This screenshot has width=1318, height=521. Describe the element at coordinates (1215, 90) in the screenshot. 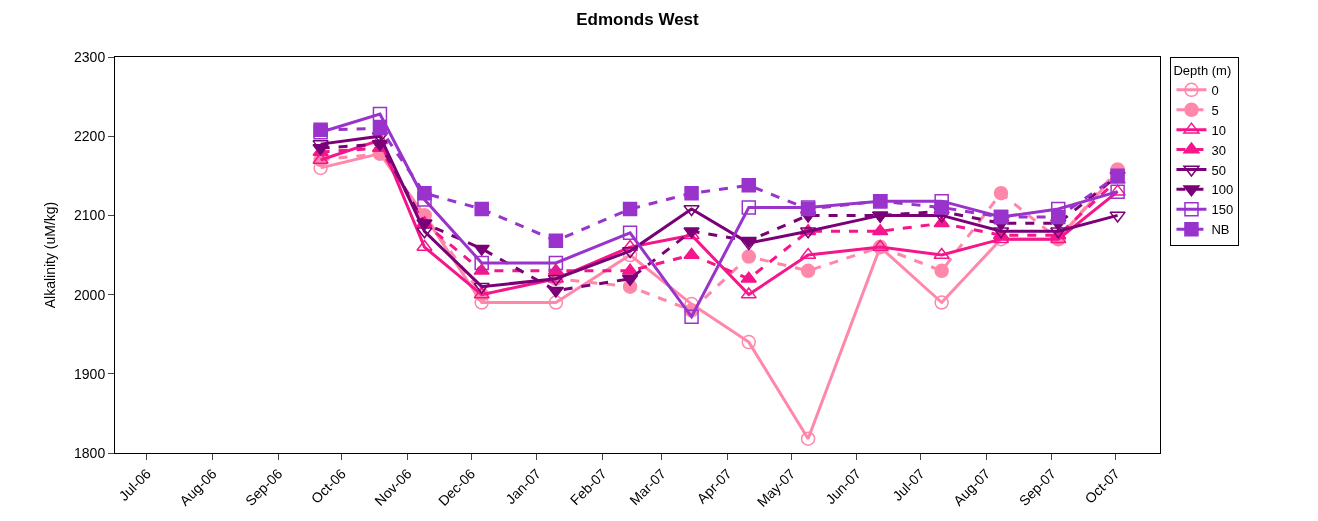

I see `legend-label: 0` at that location.